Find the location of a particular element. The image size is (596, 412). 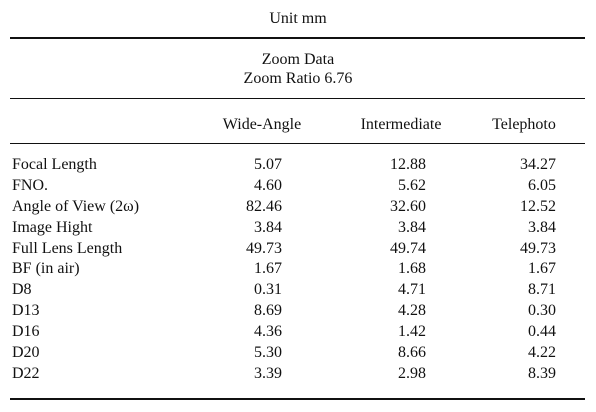

cell-telephoto: 12.52 is located at coordinates (538, 206).